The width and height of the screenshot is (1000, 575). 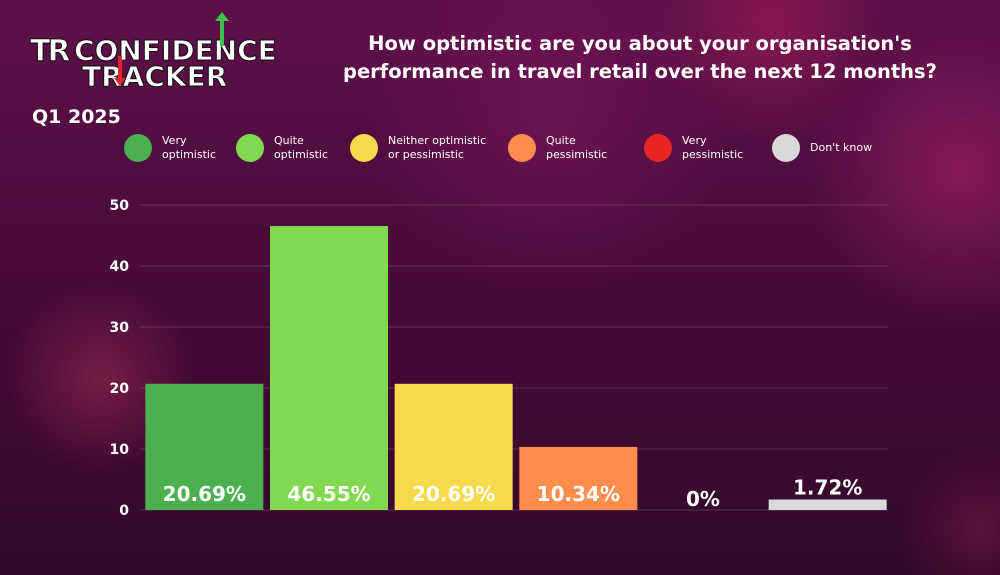 I want to click on legend-item: Neither optimistic or pessimistic, so click(x=418, y=148).